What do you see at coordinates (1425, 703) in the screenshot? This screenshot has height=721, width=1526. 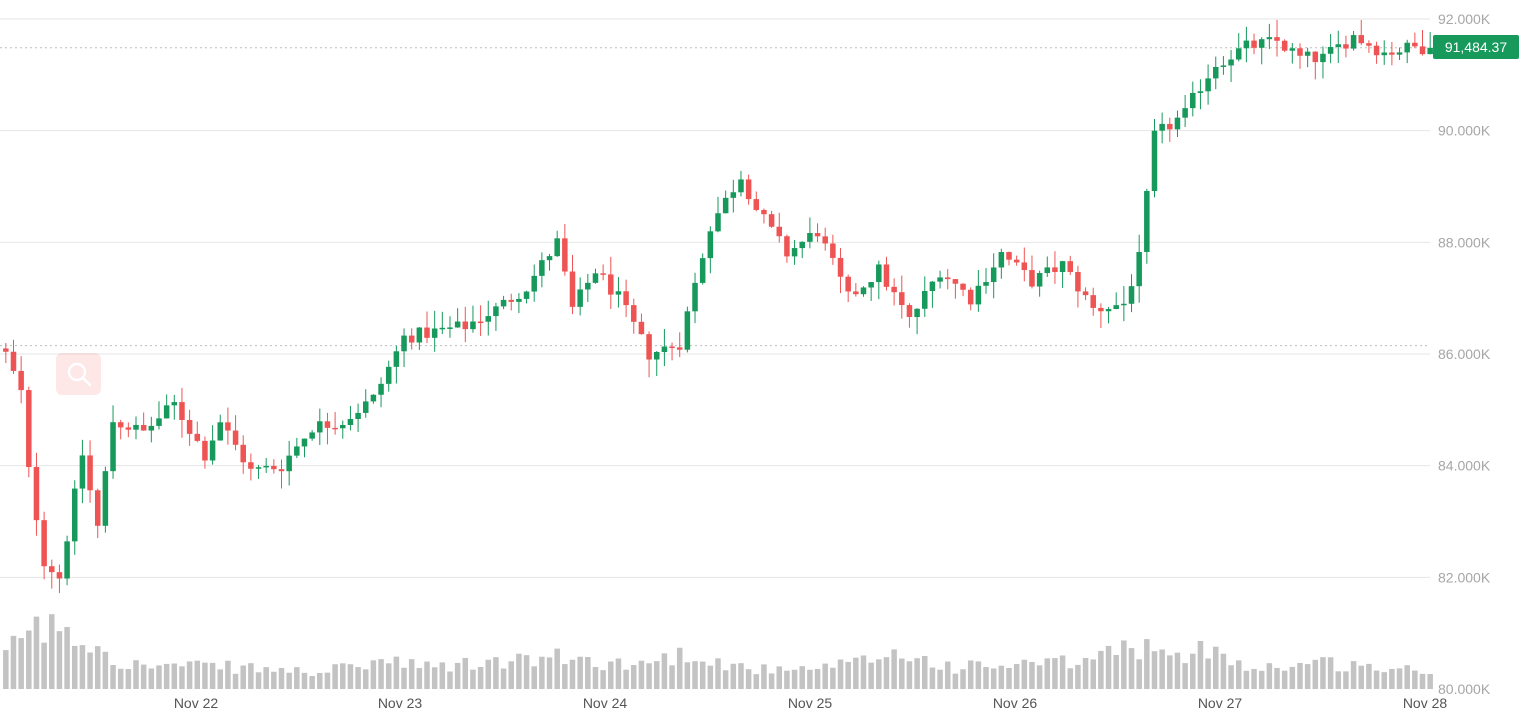 I see `x-tick-label: Nov 28` at bounding box center [1425, 703].